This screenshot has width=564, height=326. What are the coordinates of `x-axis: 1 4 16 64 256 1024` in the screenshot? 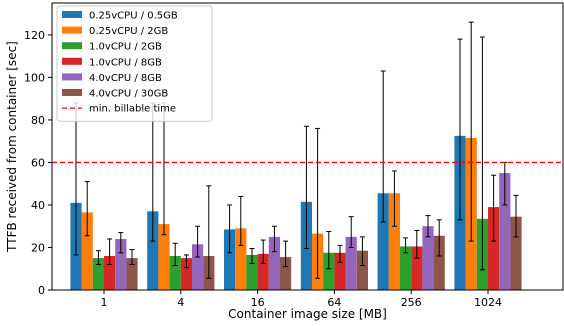 It's located at (301, 299).